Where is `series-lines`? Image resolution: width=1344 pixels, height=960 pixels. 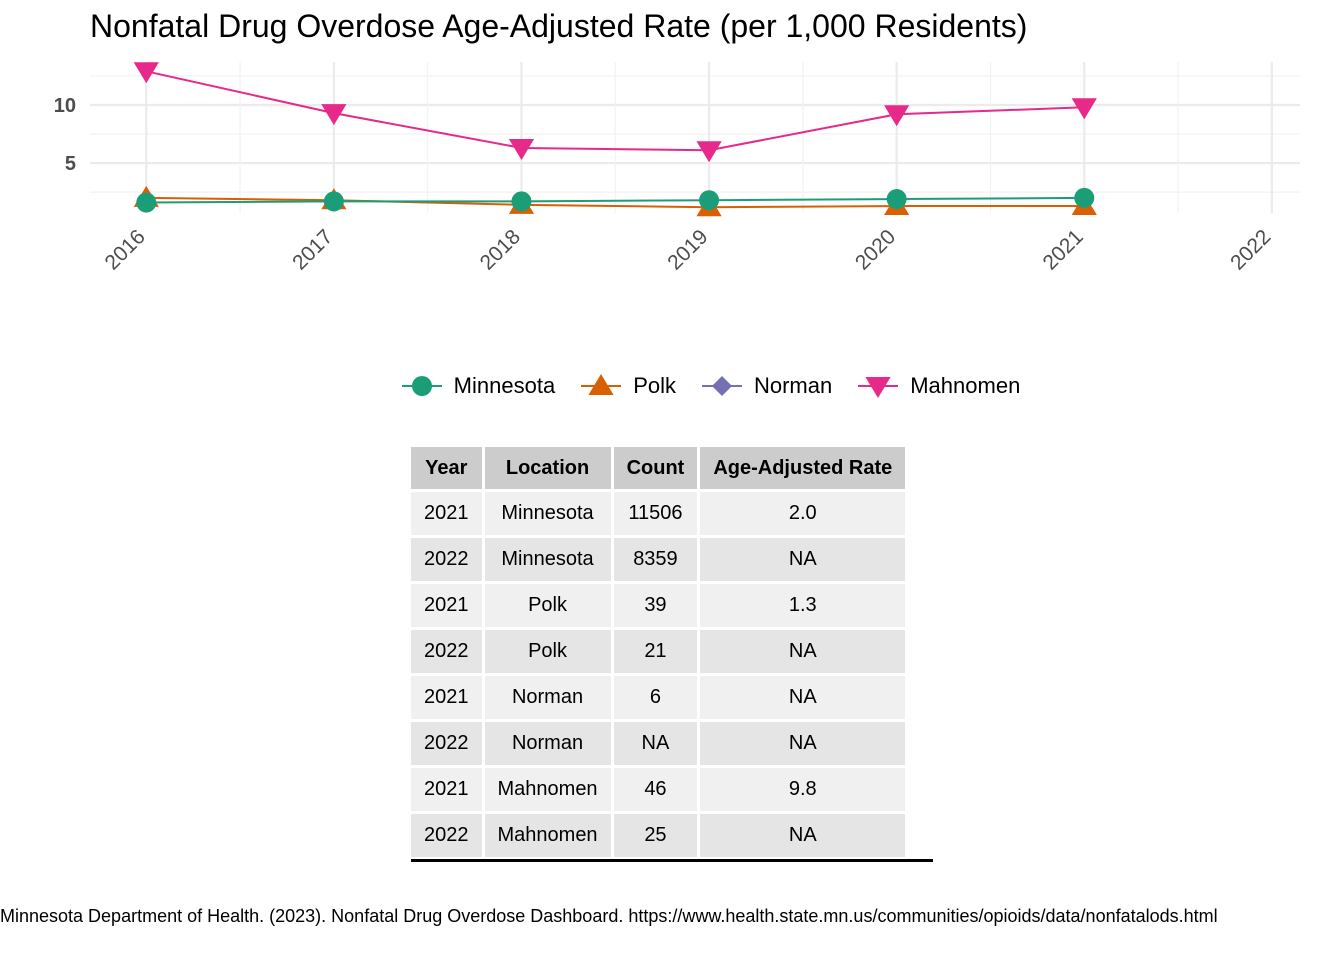
series-lines is located at coordinates (615, 139).